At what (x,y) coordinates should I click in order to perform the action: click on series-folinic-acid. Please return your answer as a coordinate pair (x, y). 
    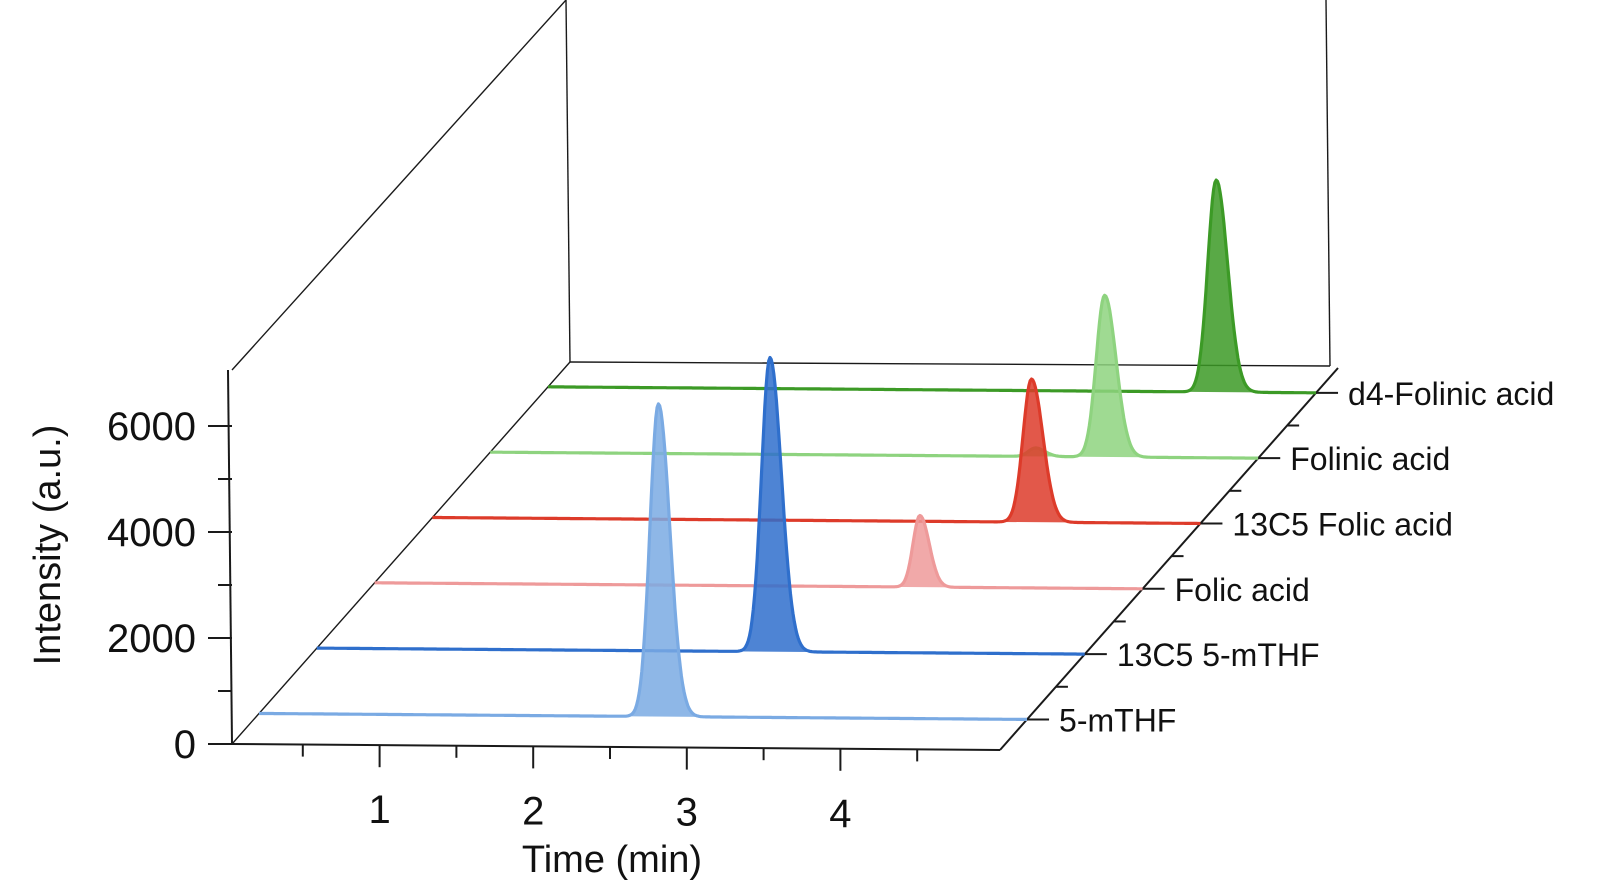
    Looking at the image, I should click on (874, 376).